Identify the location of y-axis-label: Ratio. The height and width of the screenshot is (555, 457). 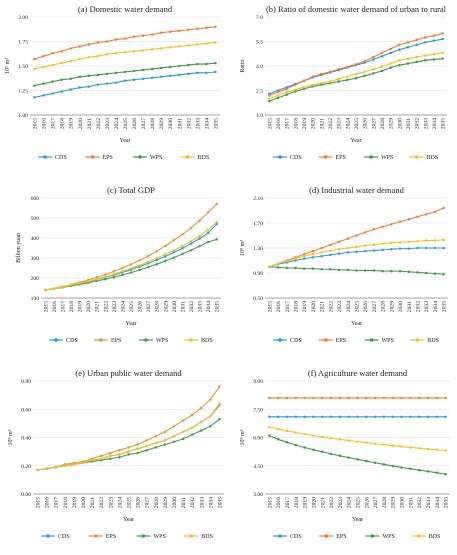
(243, 66).